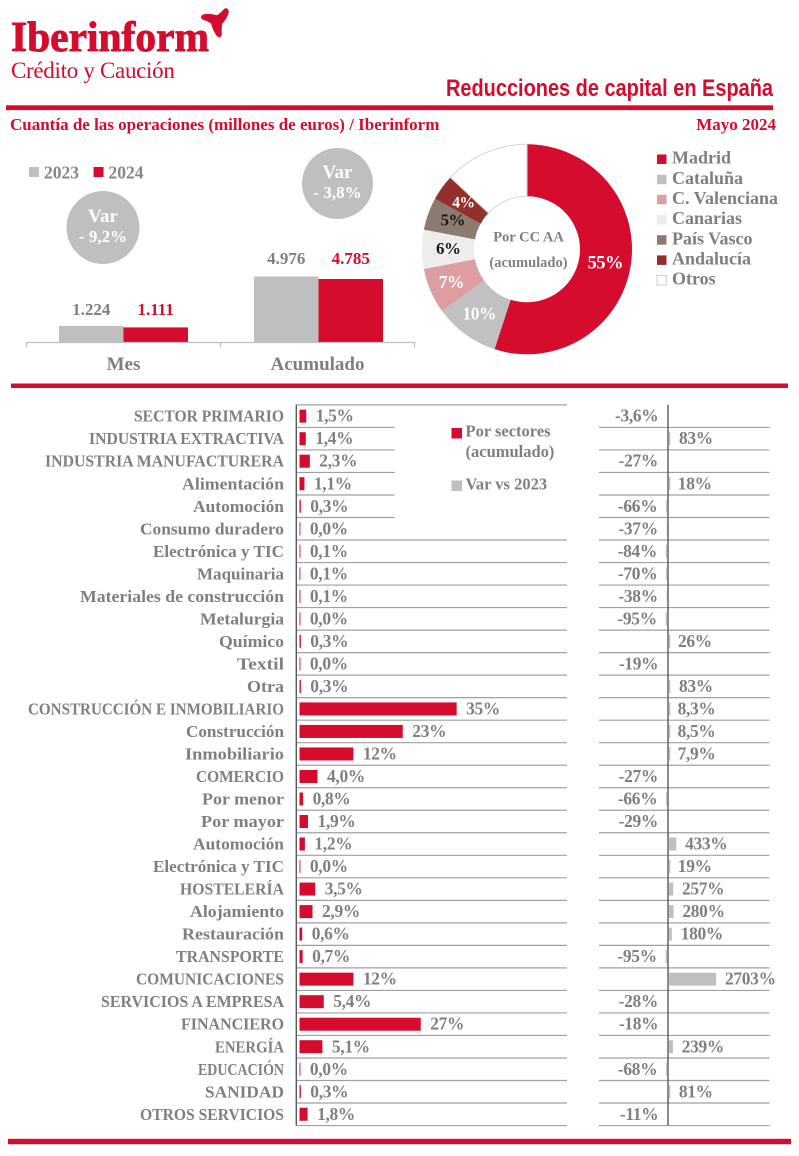  I want to click on svg-text: -68%, so click(637, 1069).